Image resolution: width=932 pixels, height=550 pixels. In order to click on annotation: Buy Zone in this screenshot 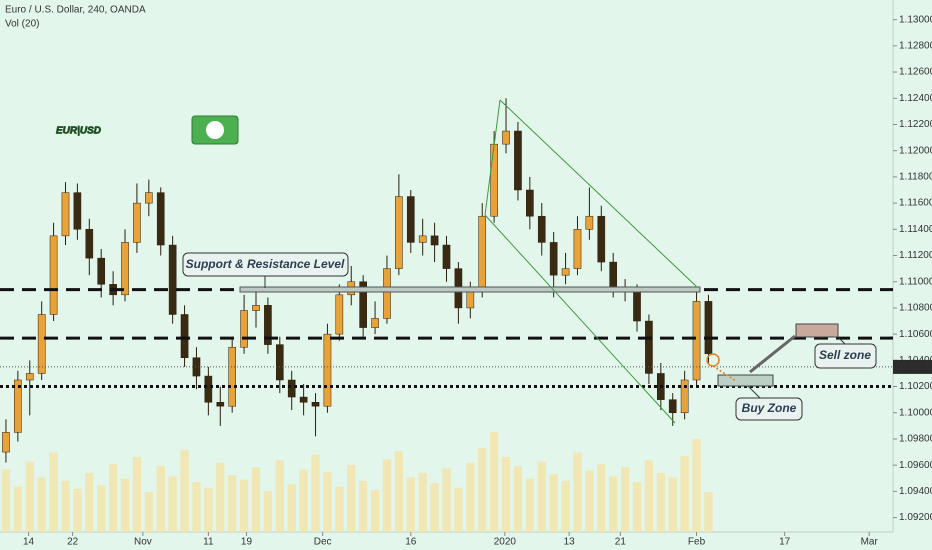, I will do `click(769, 408)`.